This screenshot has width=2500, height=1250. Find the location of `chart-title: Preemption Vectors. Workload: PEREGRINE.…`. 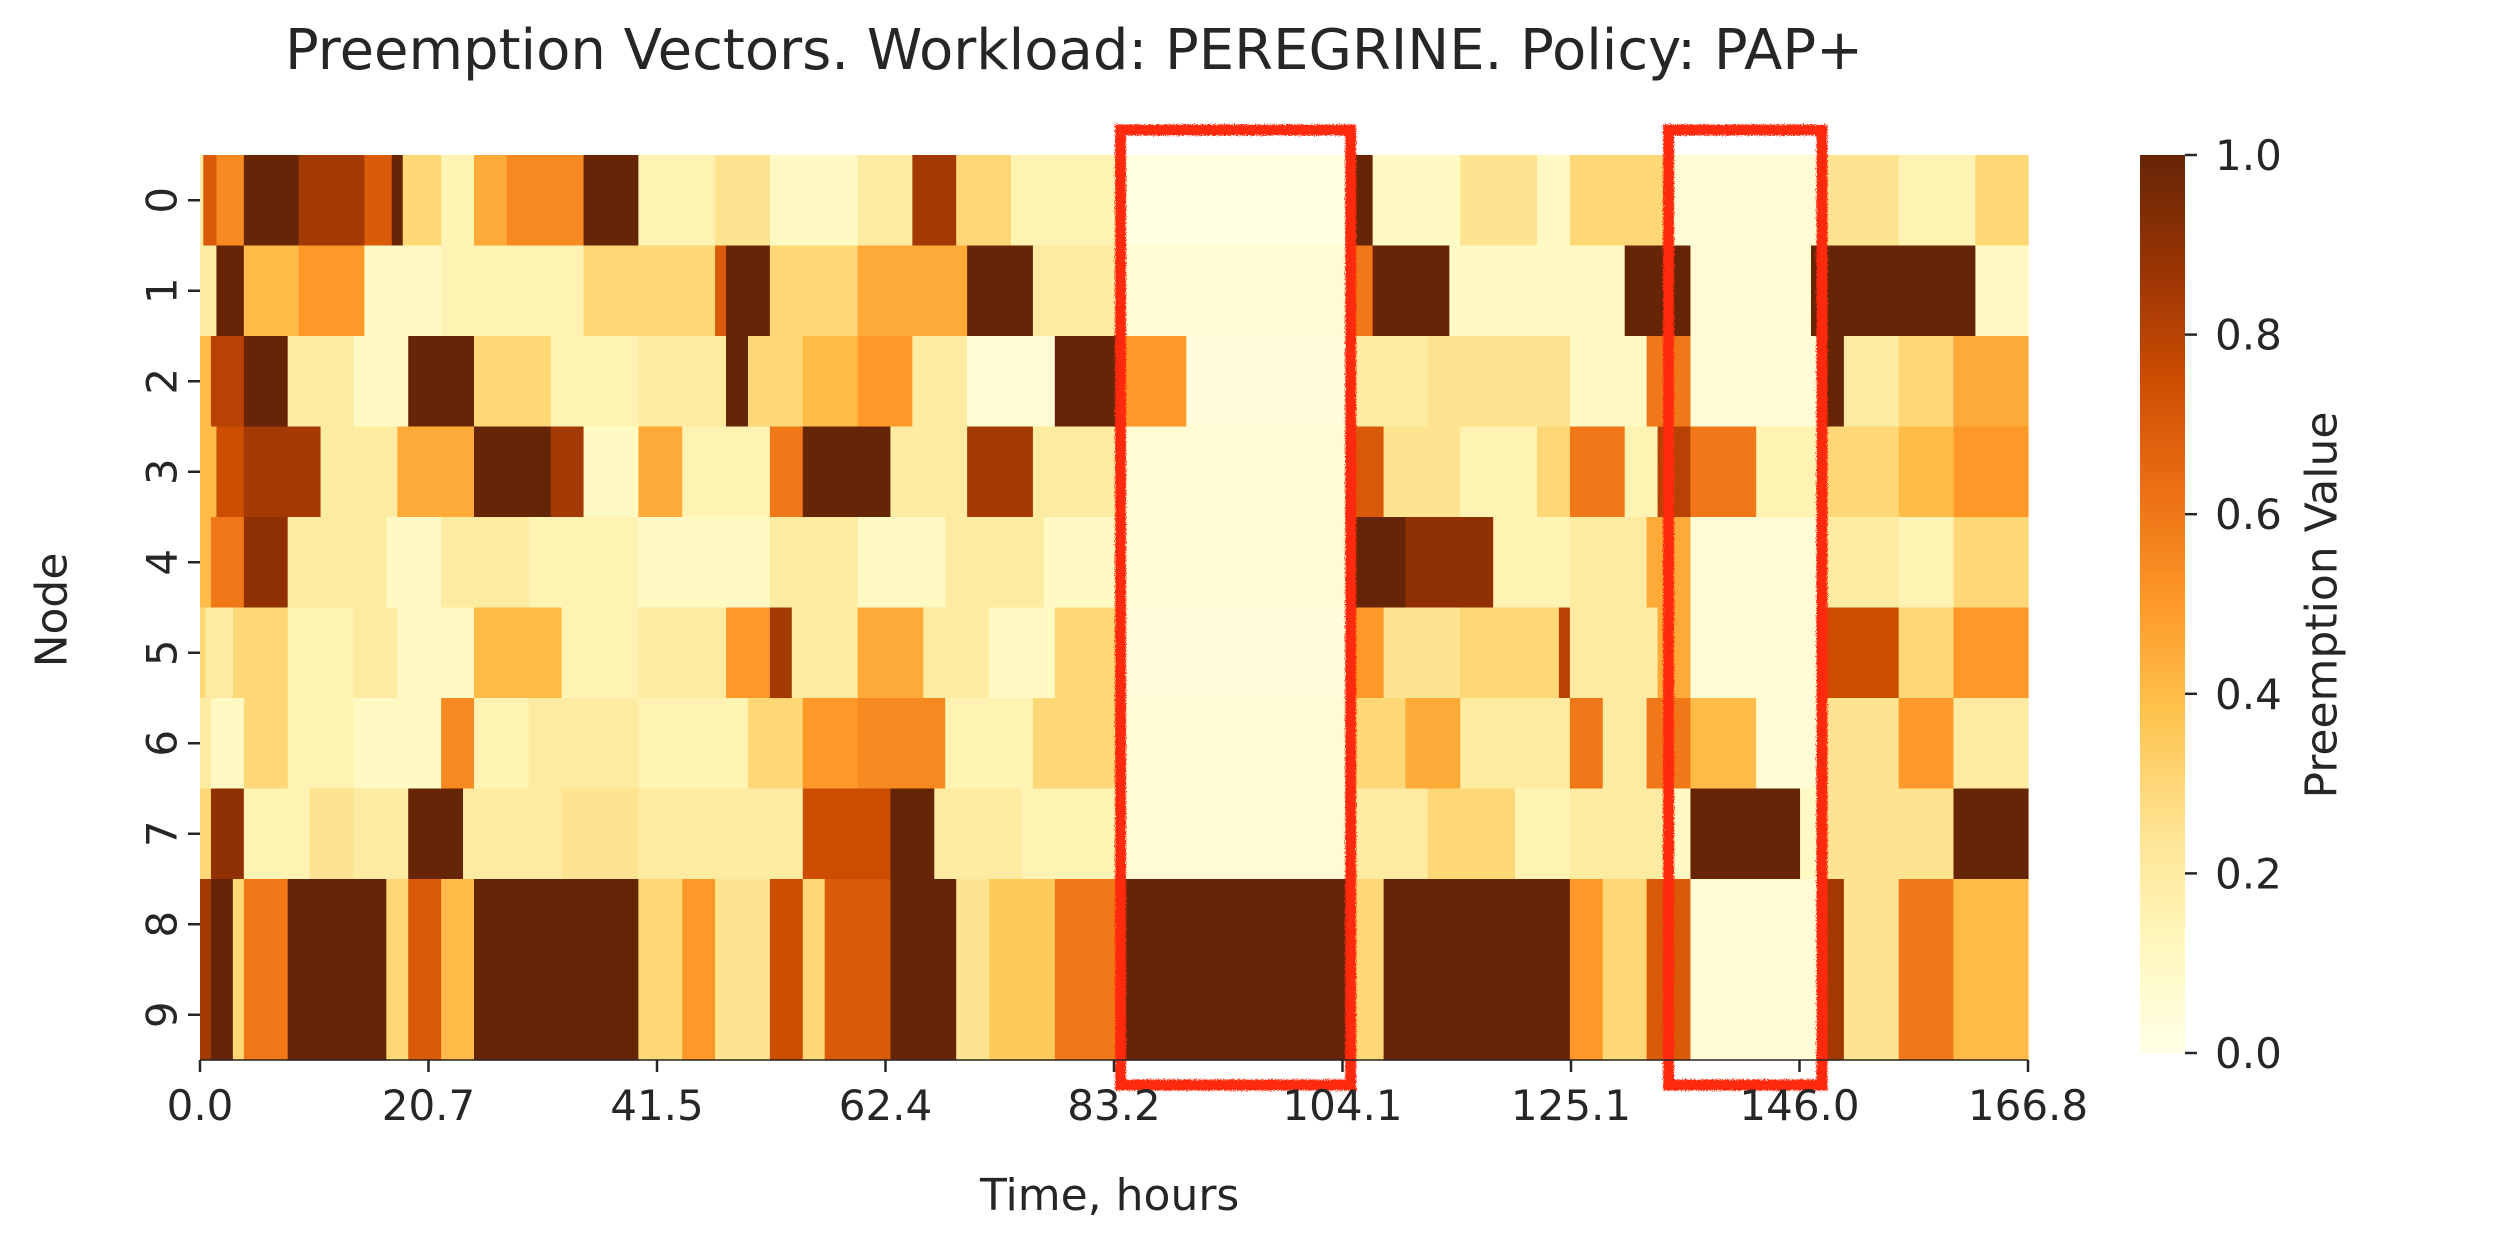

chart-title: Preemption Vectors. Workload: PEREGRINE.… is located at coordinates (1074, 50).